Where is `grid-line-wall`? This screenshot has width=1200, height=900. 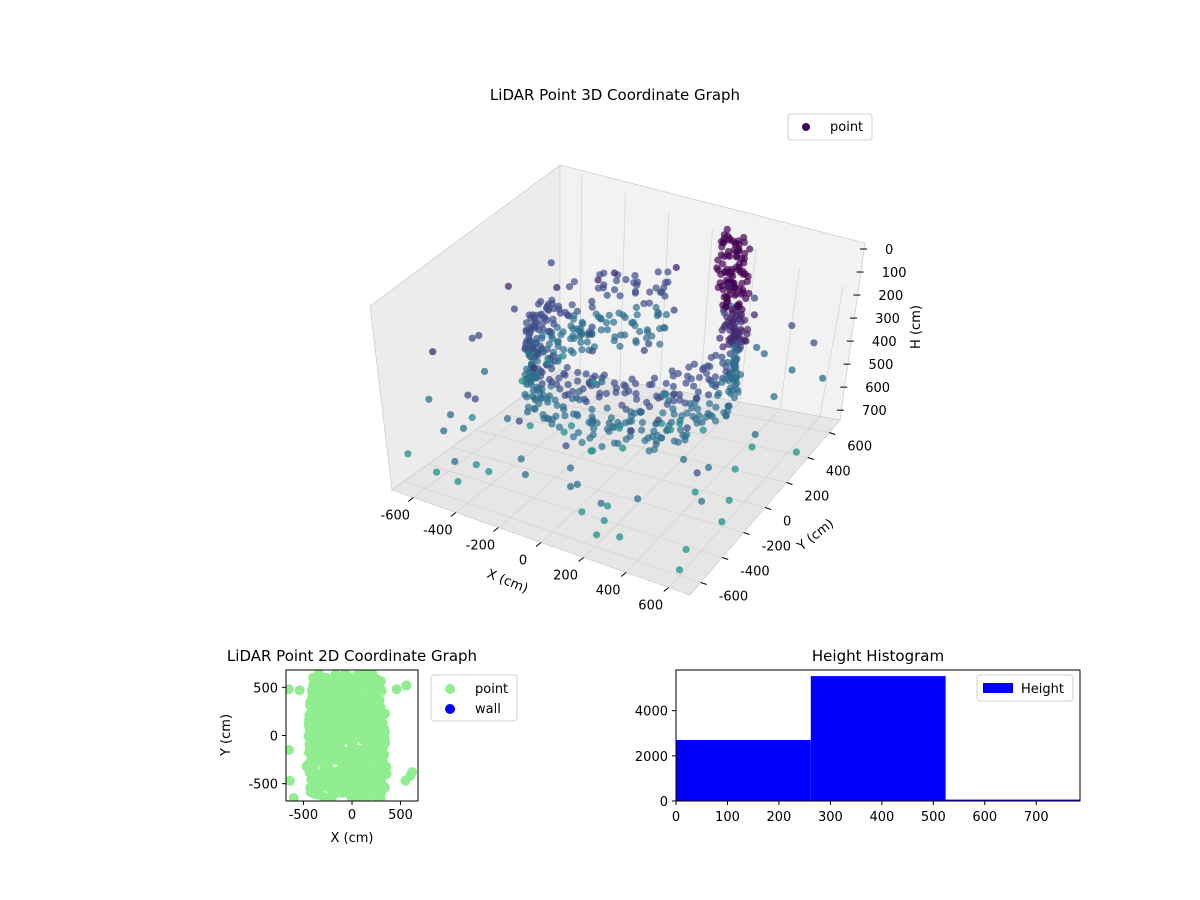
grid-line-wall is located at coordinates (790, 338).